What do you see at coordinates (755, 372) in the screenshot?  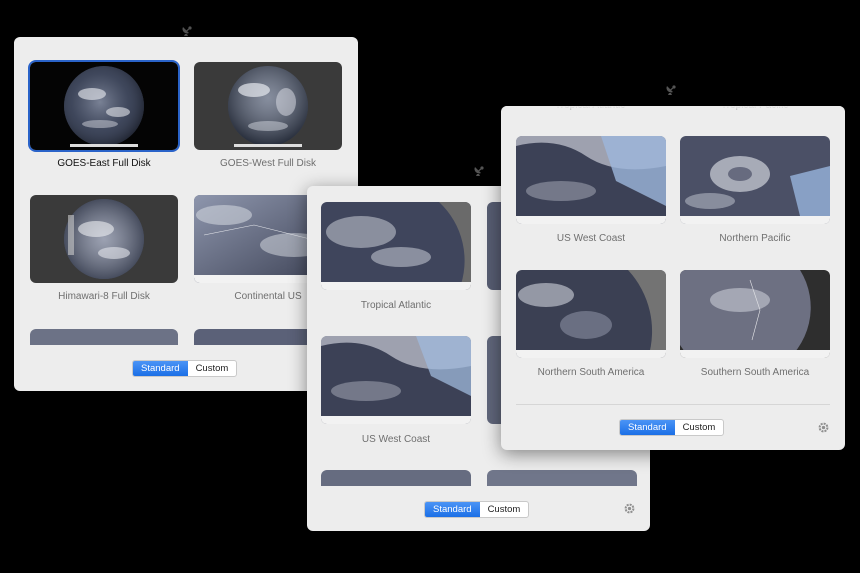 I see `tile-label: Southern South America` at bounding box center [755, 372].